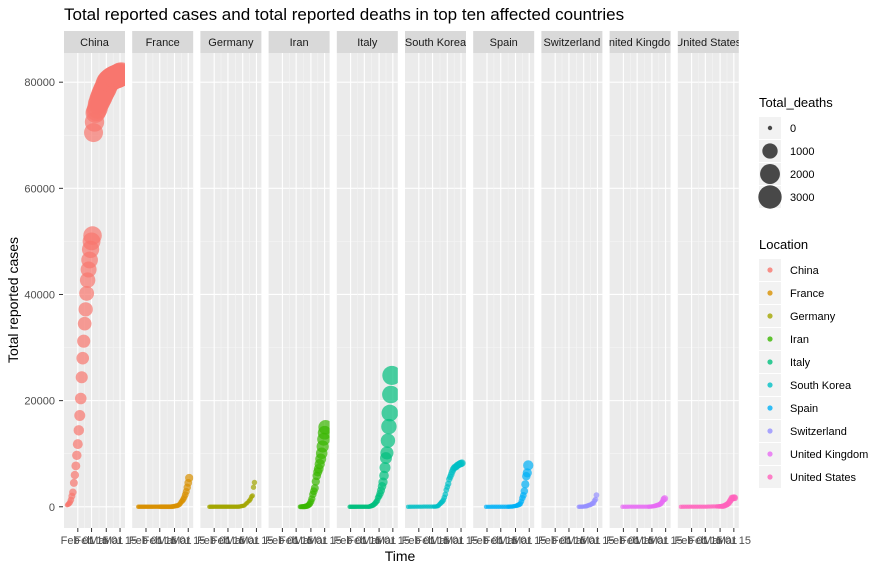 Image resolution: width=888 pixels, height=571 pixels. What do you see at coordinates (39, 83) in the screenshot?
I see `y-tick-label: 80000` at bounding box center [39, 83].